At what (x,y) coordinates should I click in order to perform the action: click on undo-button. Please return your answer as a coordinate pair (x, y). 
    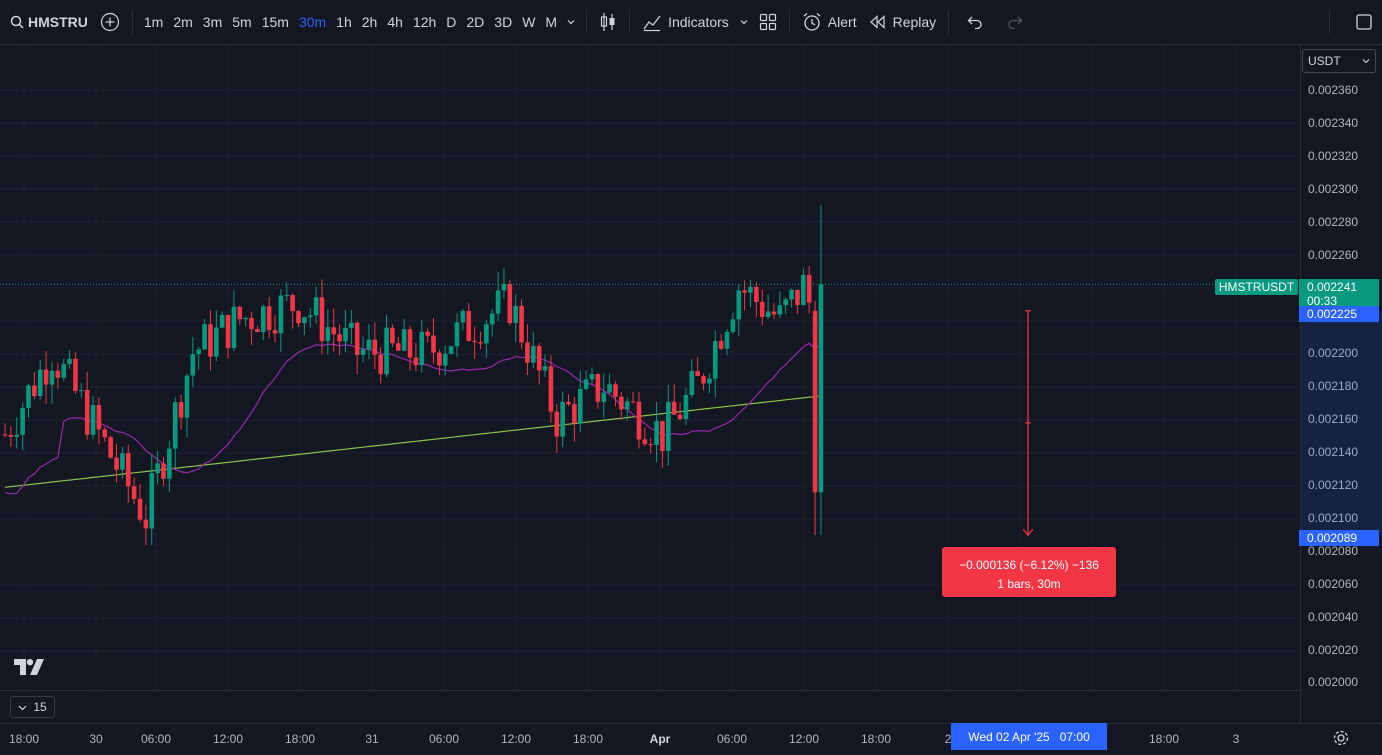
    Looking at the image, I should click on (975, 22).